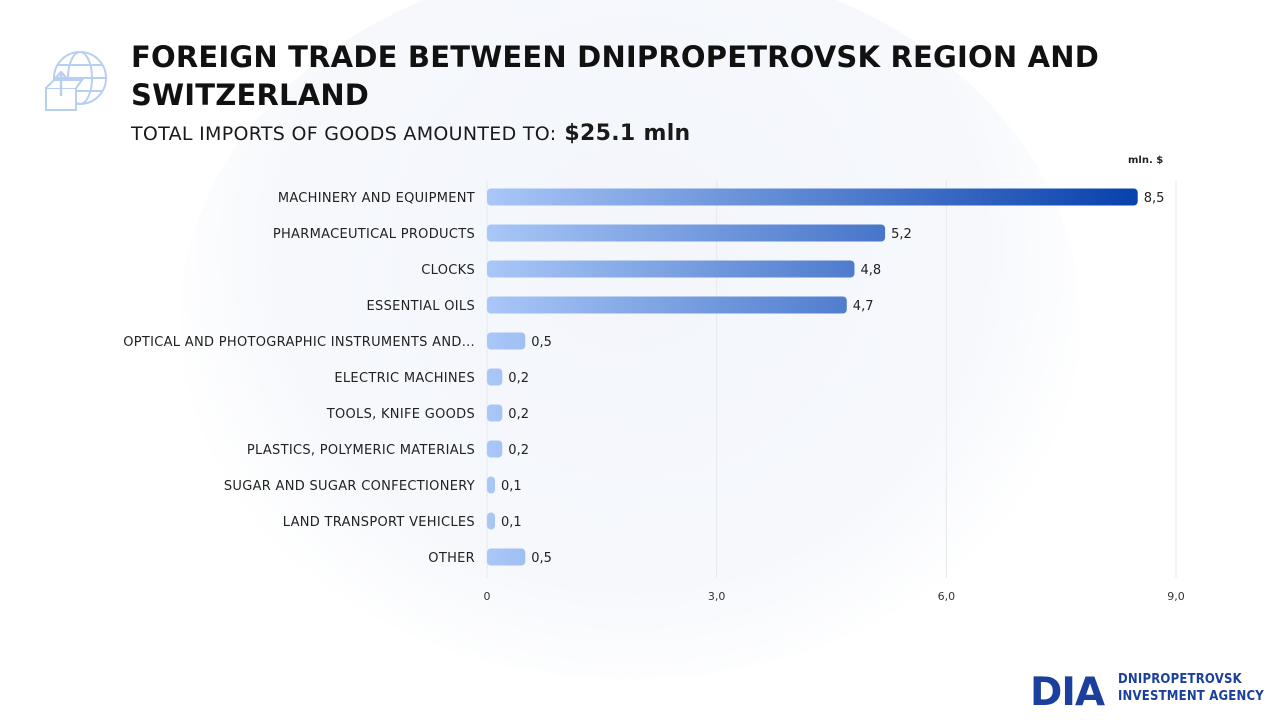 The height and width of the screenshot is (720, 1280). Describe the element at coordinates (400, 414) in the screenshot. I see `category-label: TOOLS, KNIFE GOODS` at that location.